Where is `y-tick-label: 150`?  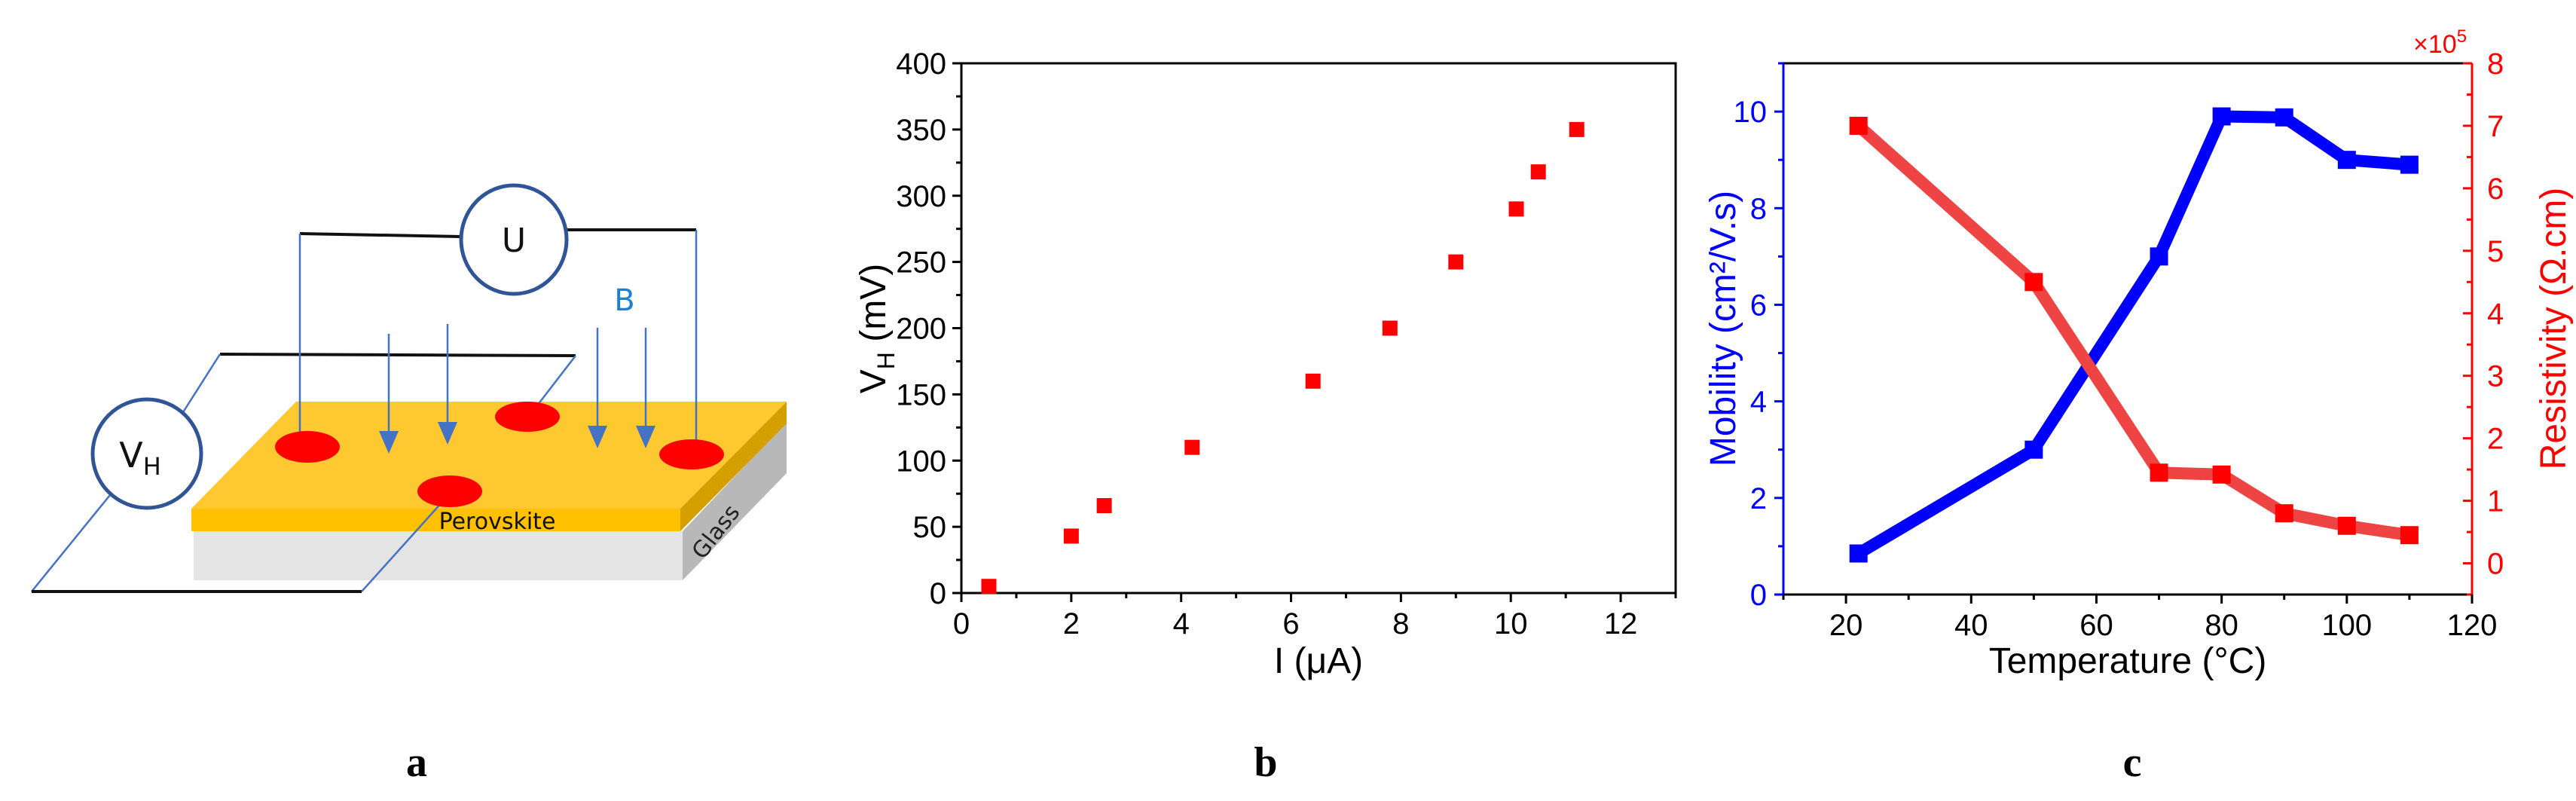
y-tick-label: 150 is located at coordinates (921, 394).